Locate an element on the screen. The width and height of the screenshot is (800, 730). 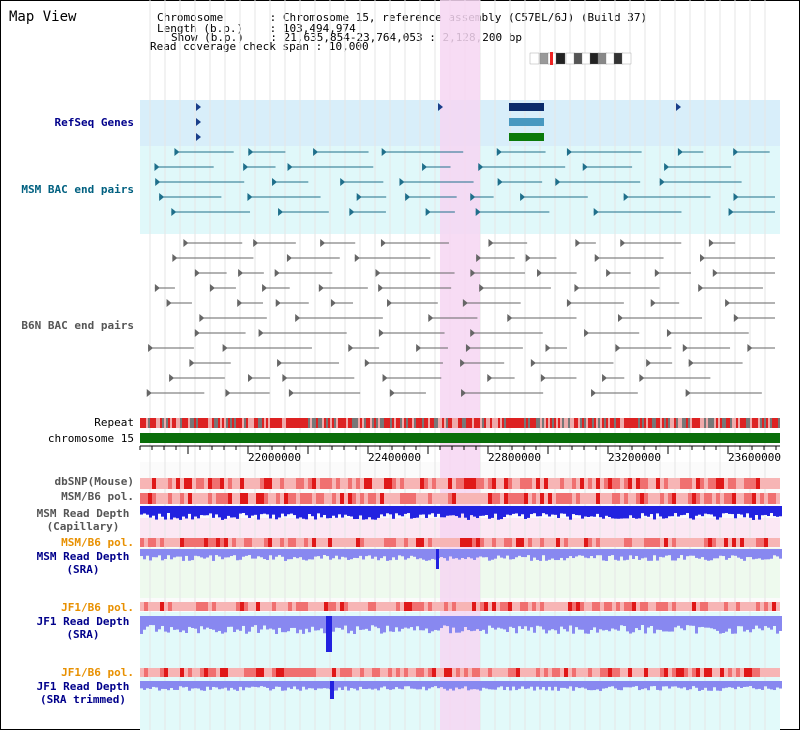
track-label-chromosome: chromosome 15 is located at coordinates (90, 438).